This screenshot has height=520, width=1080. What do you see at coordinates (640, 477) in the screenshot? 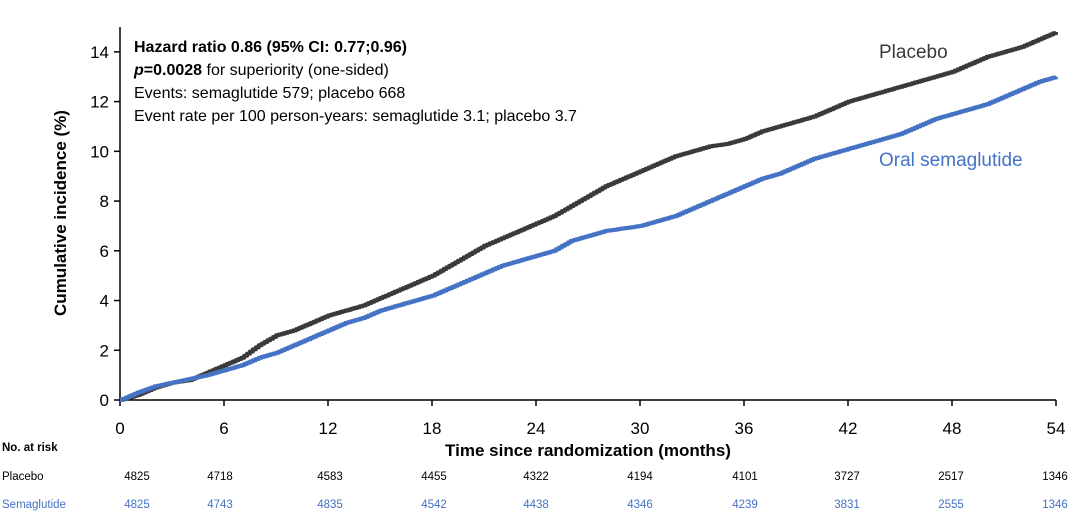
I see `risk-value: 4194` at bounding box center [640, 477].